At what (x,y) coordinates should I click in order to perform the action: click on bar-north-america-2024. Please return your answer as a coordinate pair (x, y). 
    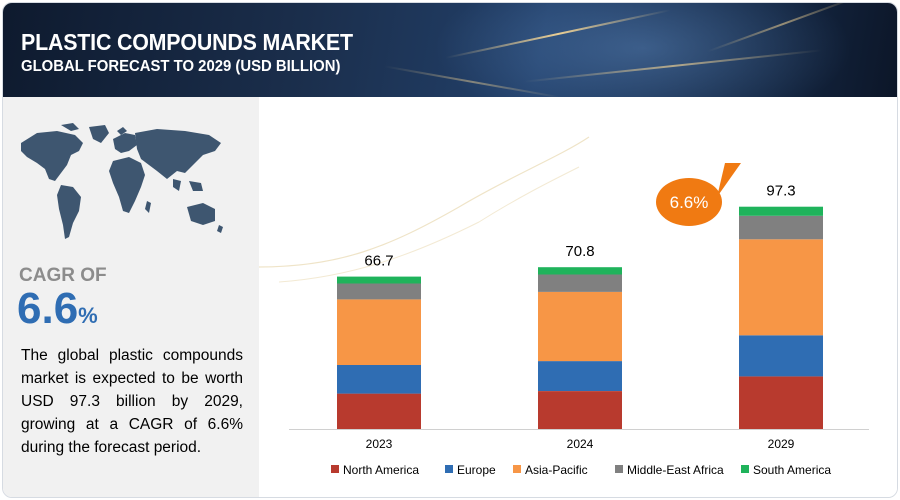
    Looking at the image, I should click on (580, 410).